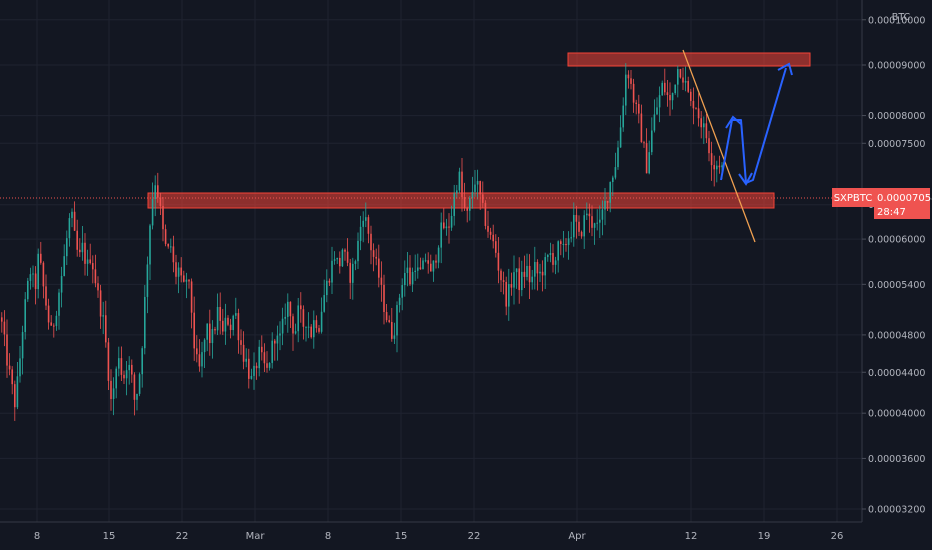  I want to click on price-badge-box, so click(902, 203).